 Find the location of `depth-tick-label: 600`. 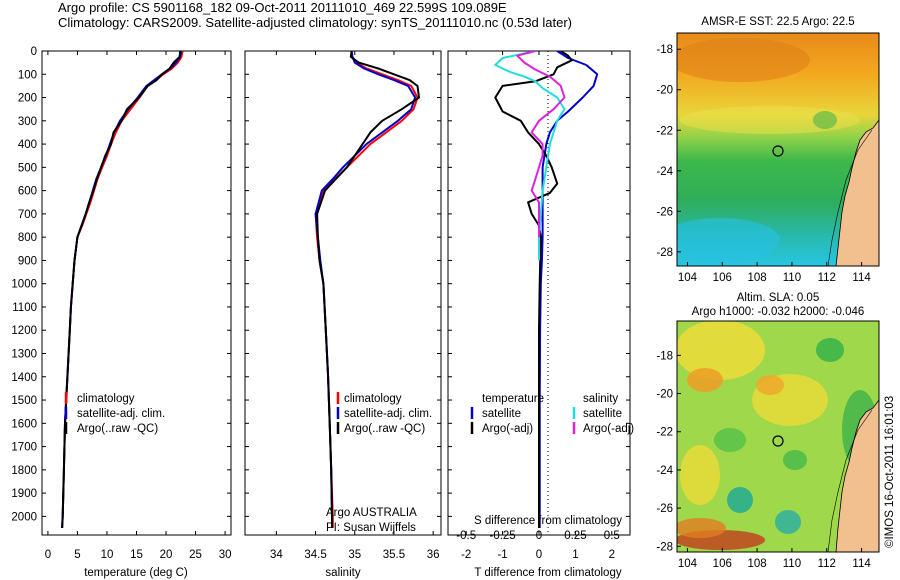

depth-tick-label: 600 is located at coordinates (27, 192).